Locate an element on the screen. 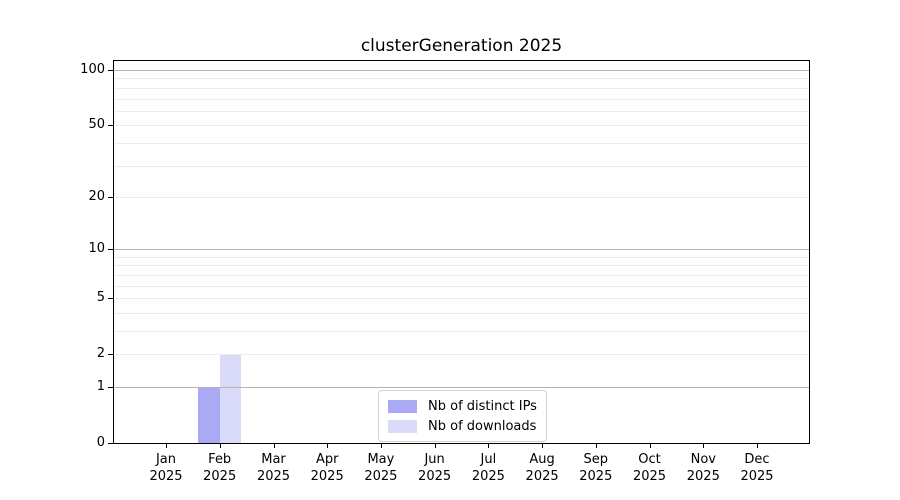  x-tick-month: Sep is located at coordinates (596, 459).